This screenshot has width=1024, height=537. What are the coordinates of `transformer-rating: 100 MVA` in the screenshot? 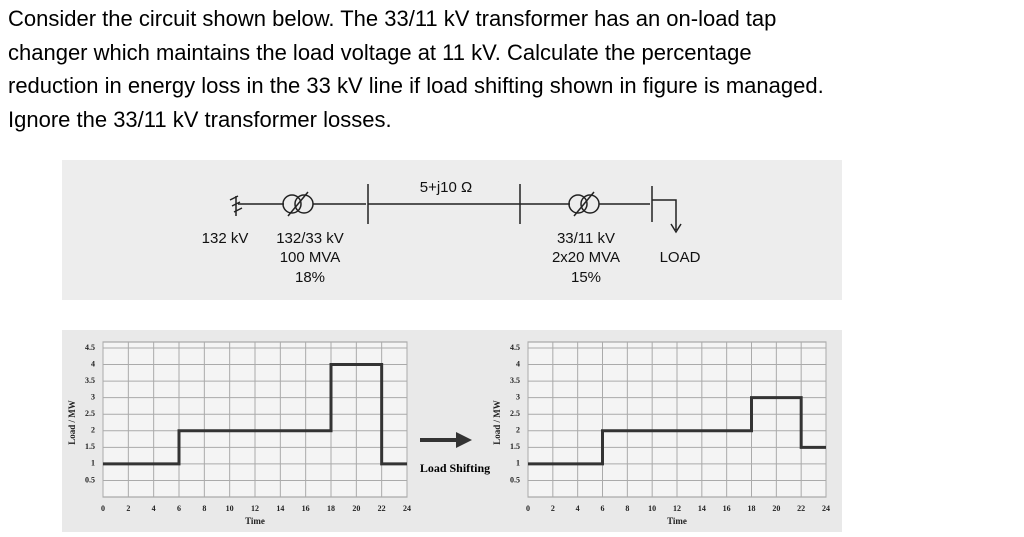 It's located at (310, 257).